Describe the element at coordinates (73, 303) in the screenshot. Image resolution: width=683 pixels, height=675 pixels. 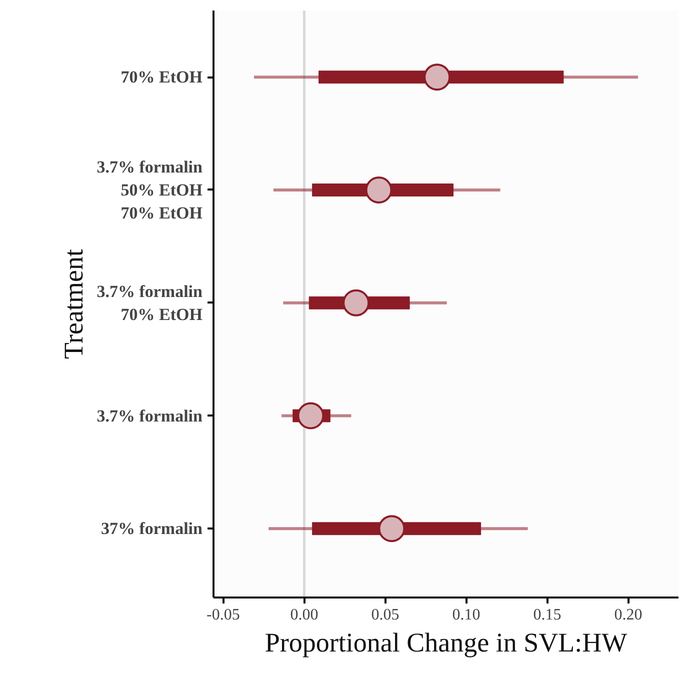
I see `y-axis-title: Treatment` at that location.